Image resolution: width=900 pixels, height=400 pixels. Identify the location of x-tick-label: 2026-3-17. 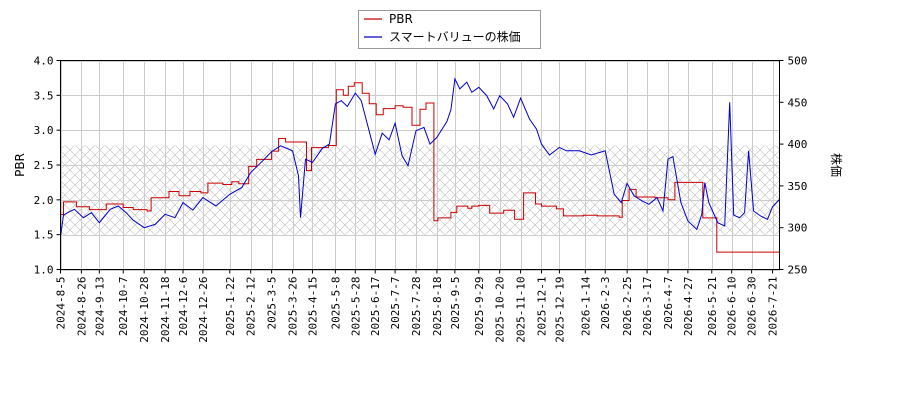
(647, 307).